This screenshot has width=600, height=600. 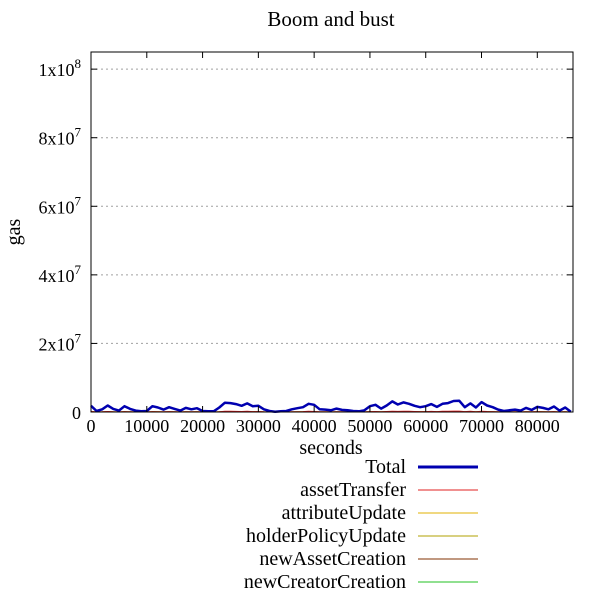 I want to click on y-tick-label: 4x10⁷, so click(x=60, y=274).